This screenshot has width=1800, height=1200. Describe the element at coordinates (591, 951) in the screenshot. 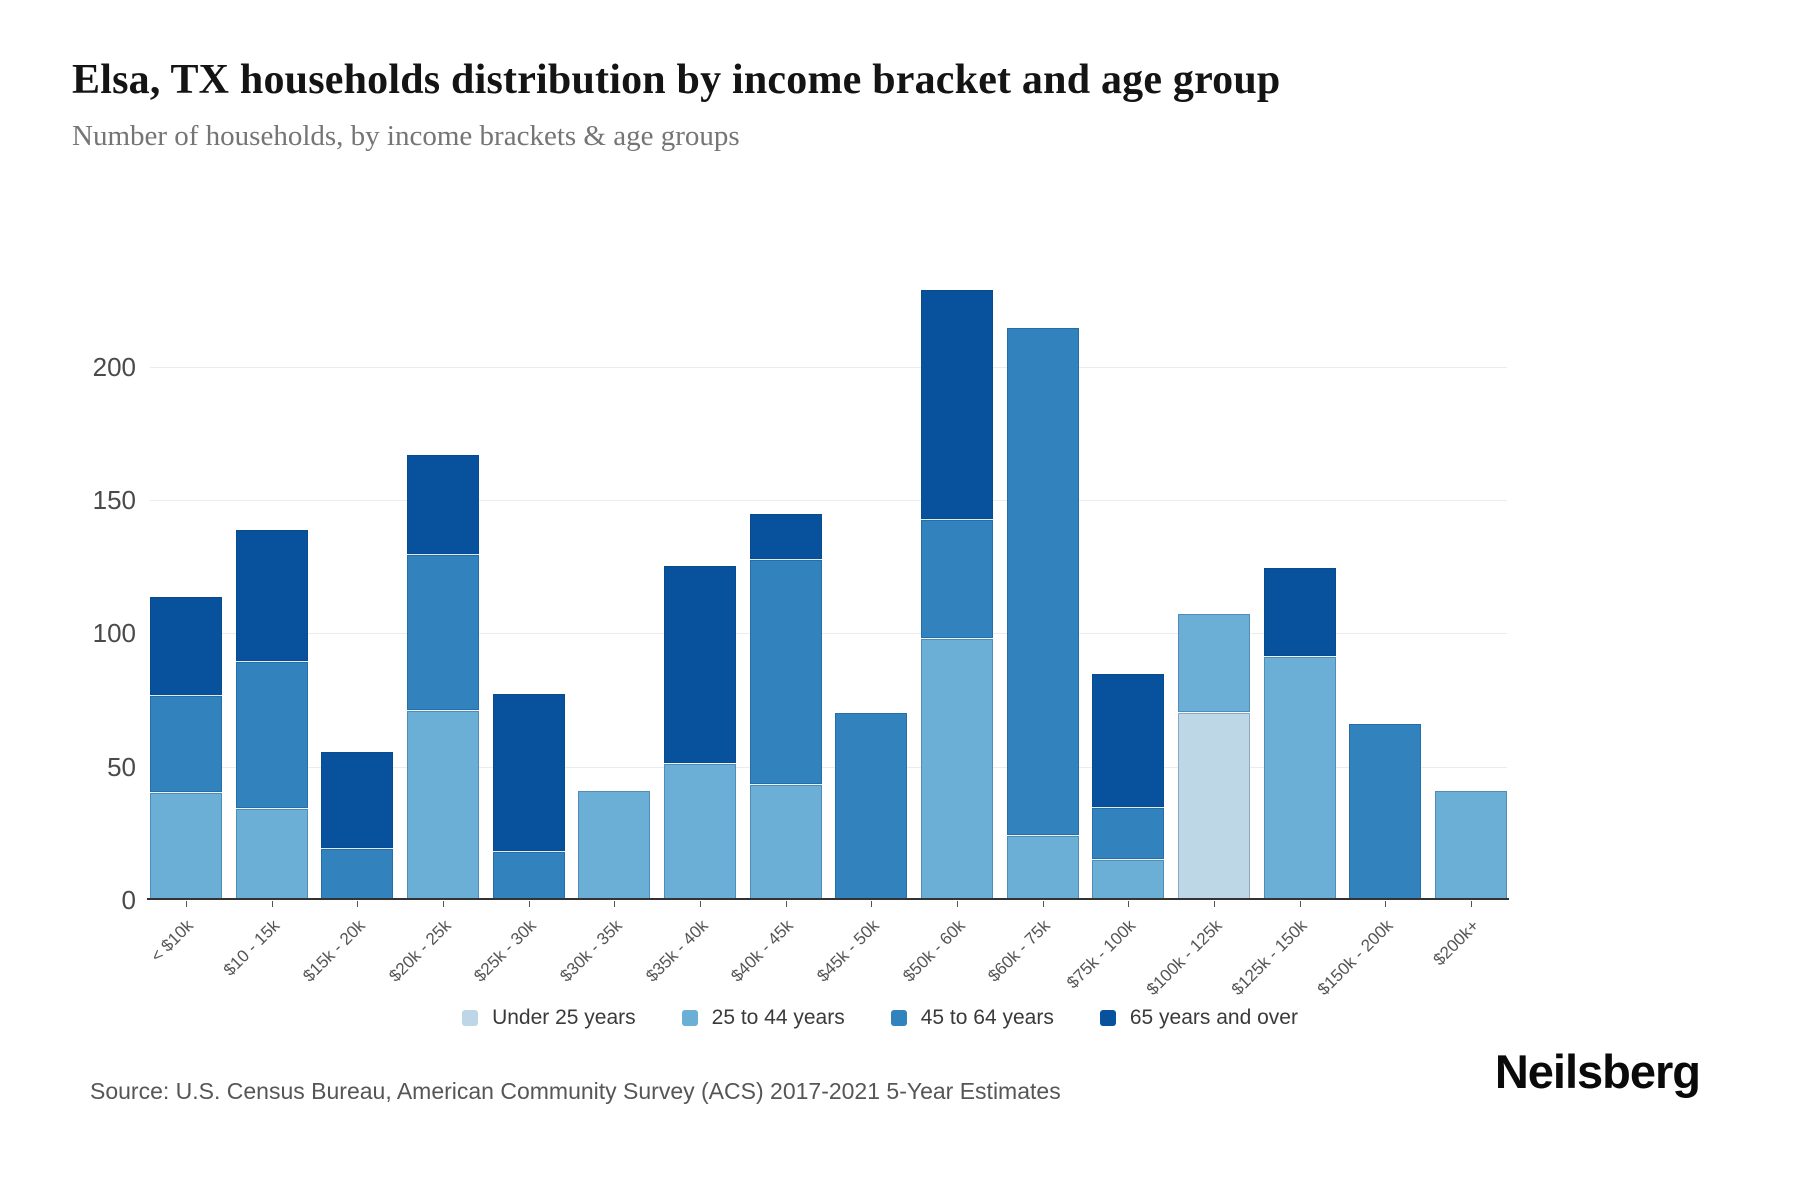

I see `x-axis-label: $30k - 35k` at that location.